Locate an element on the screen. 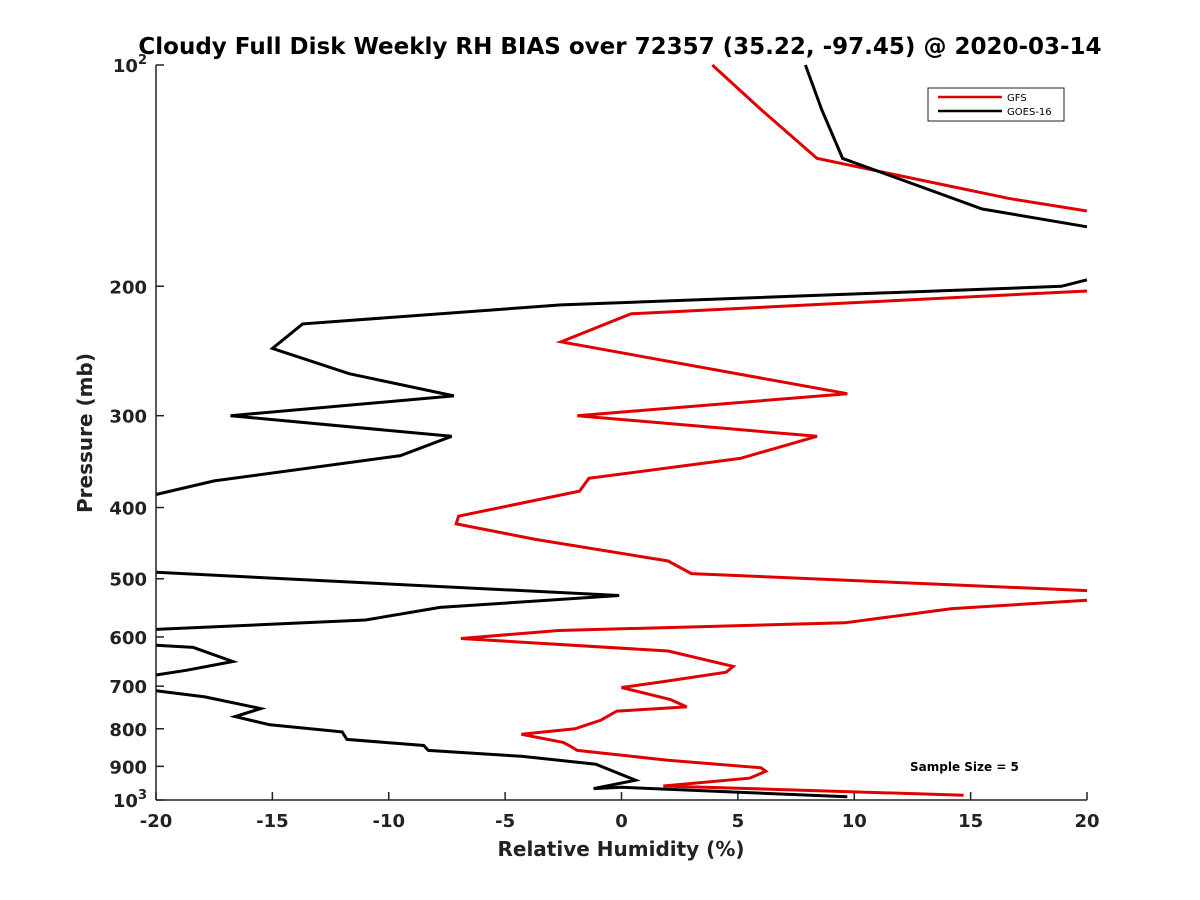  x-tick-label: 0 is located at coordinates (621, 821).